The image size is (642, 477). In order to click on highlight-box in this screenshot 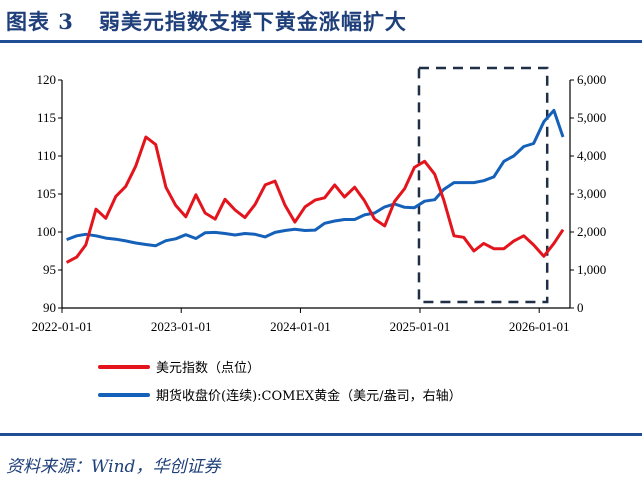, I will do `click(483, 185)`.